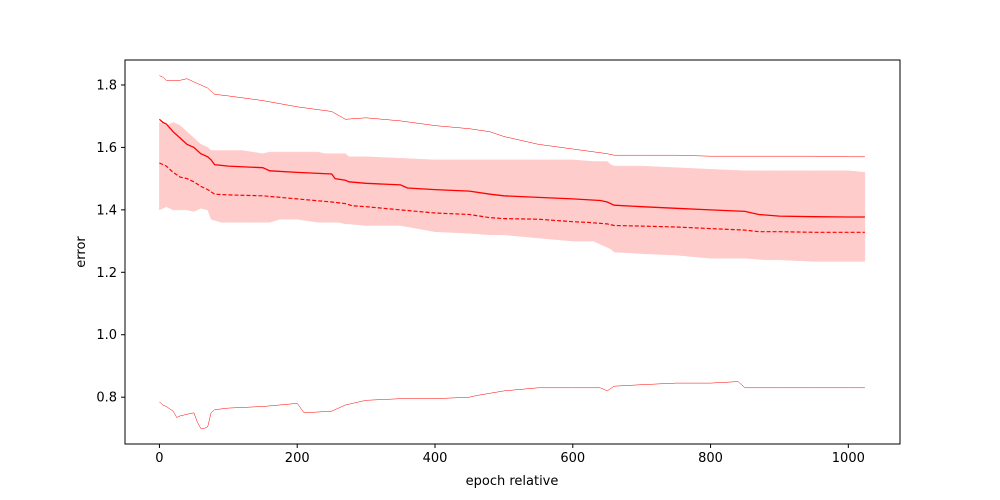 This screenshot has height=500, width=1000. Describe the element at coordinates (710, 458) in the screenshot. I see `x-tick-label: 800` at that location.